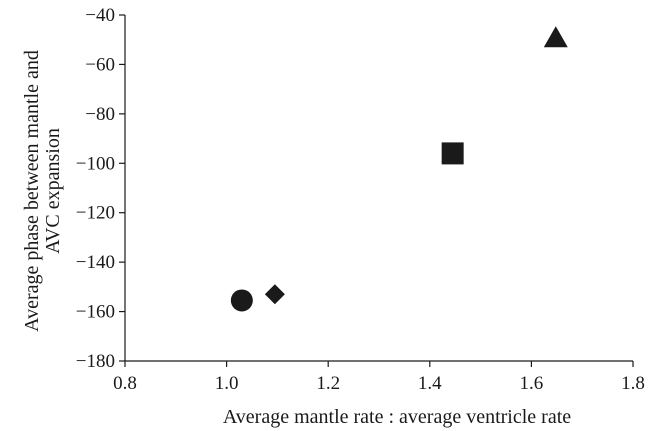 The width and height of the screenshot is (666, 431). I want to click on x-tick-label: 1.8, so click(633, 383).